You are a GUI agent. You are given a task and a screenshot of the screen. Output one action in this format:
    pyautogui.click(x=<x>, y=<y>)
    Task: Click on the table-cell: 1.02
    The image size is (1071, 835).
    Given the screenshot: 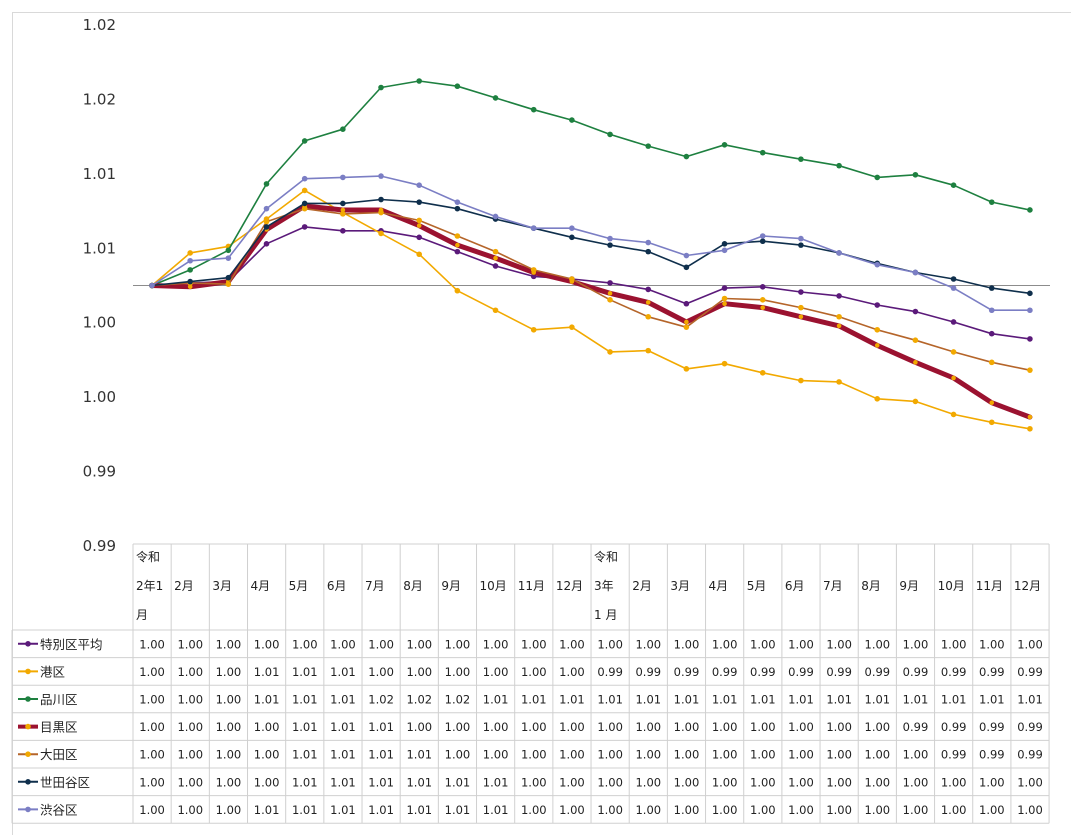 What is the action you would take?
    pyautogui.click(x=381, y=700)
    